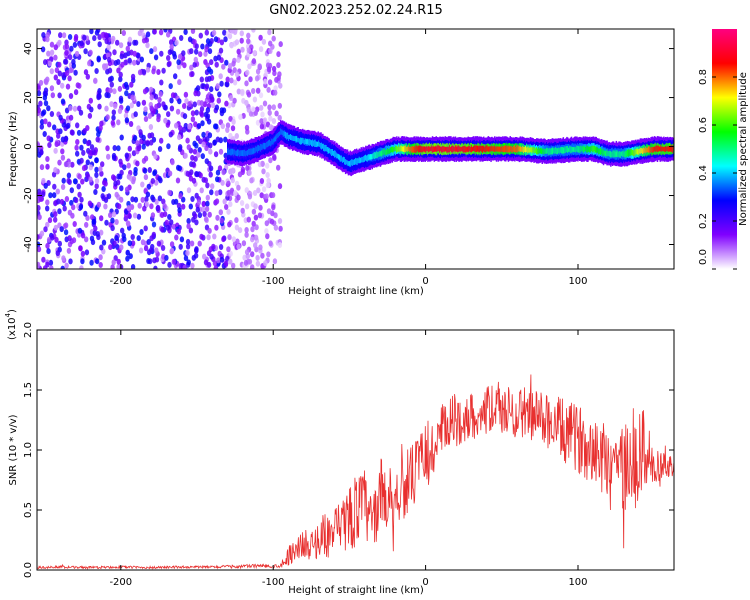  What do you see at coordinates (13, 149) in the screenshot?
I see `spectrogram-y-axis-label: Frequency (Hz)` at bounding box center [13, 149].